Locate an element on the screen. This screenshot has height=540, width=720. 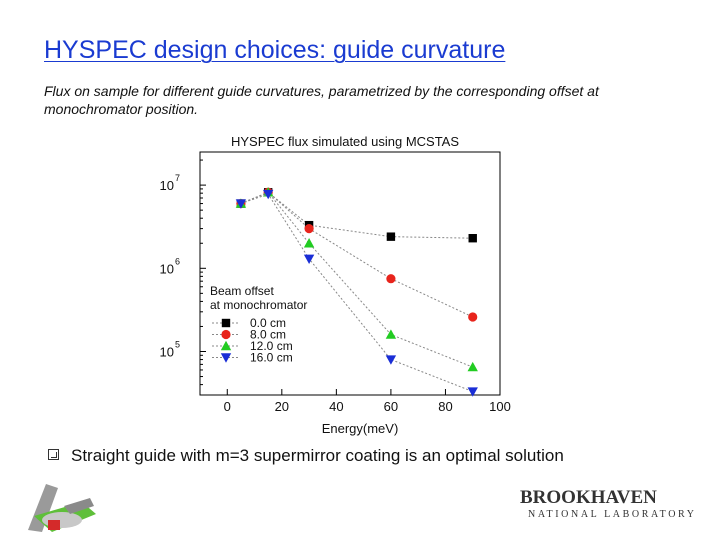
x-tick-label: 100 is located at coordinates (500, 406).